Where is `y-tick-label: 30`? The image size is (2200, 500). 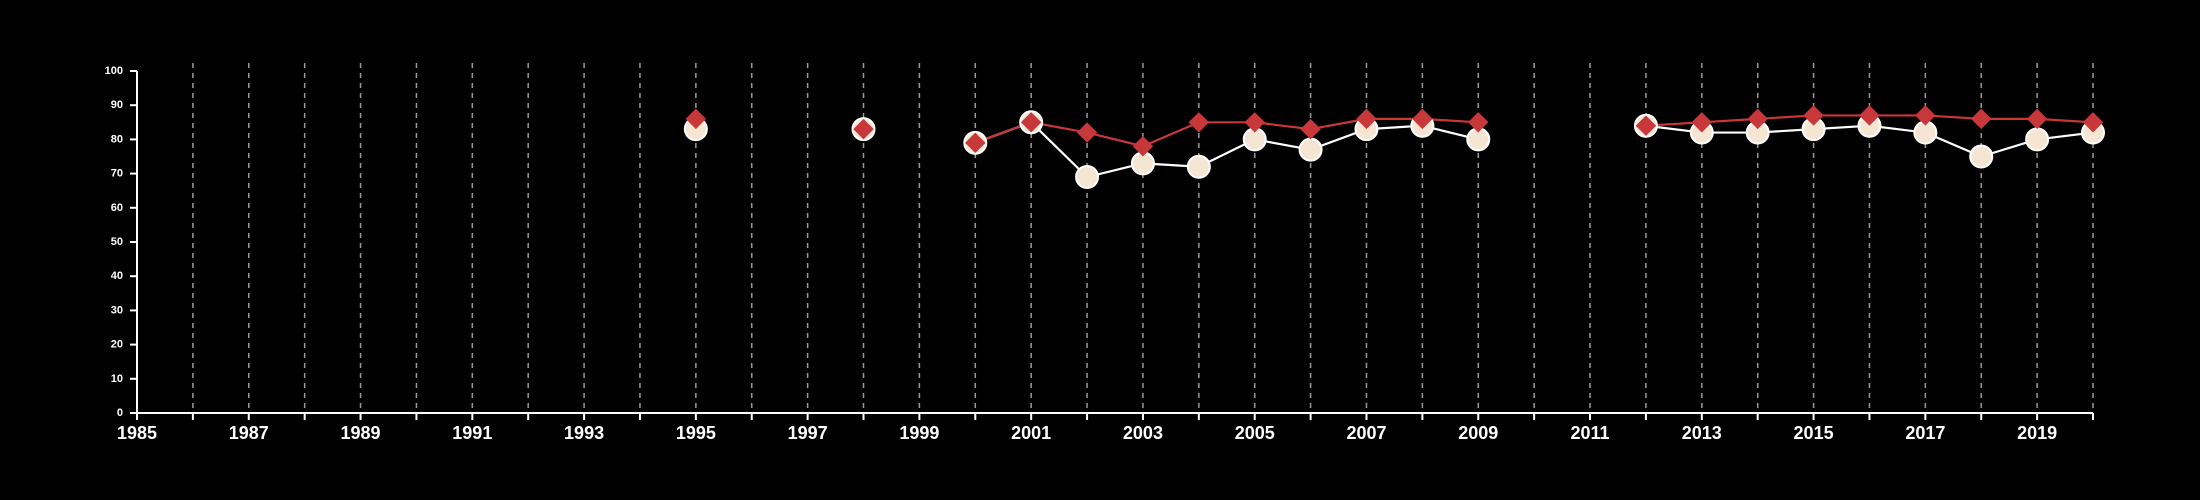
y-tick-label: 30 is located at coordinates (117, 310).